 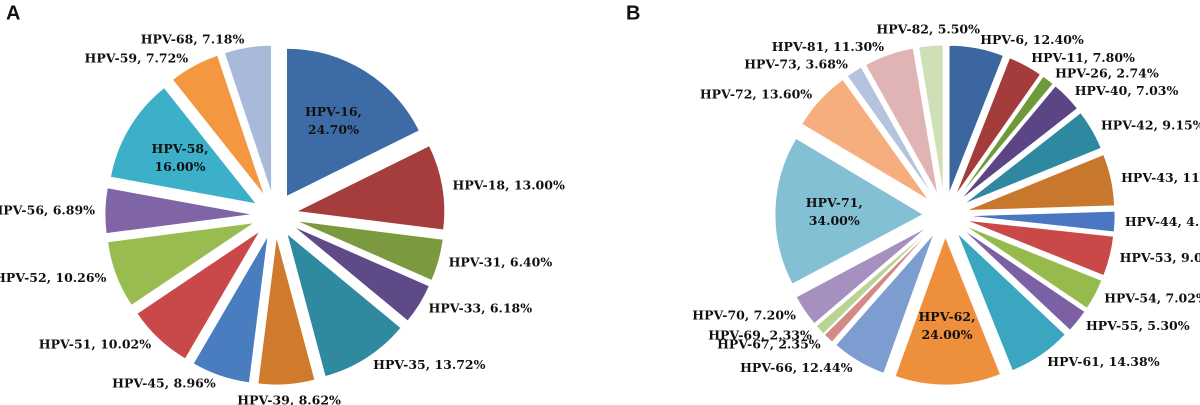 I want to click on value-label: 24.70%, so click(x=333, y=128).